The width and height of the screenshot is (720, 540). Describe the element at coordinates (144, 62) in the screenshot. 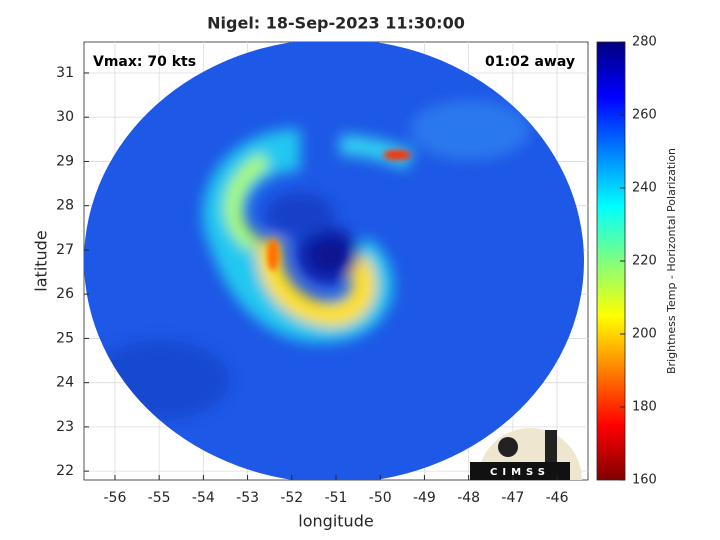

I see `annotation: Vmax: 70 kts` at that location.